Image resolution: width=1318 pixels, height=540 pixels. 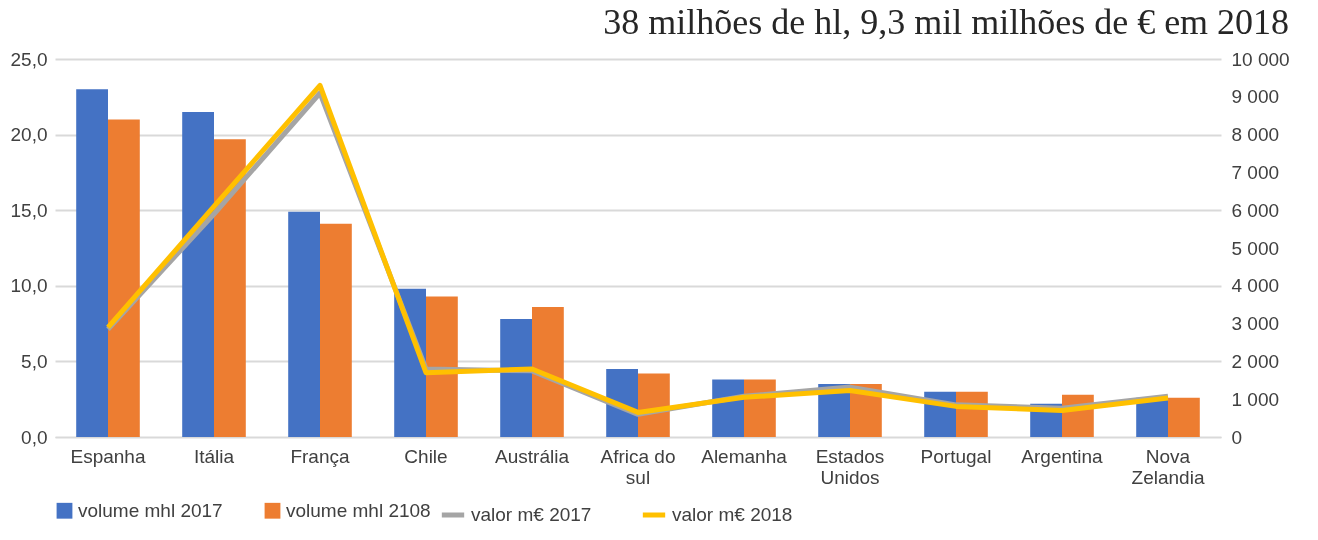 I want to click on y2-tick-label: 4 000, so click(x=1255, y=286).